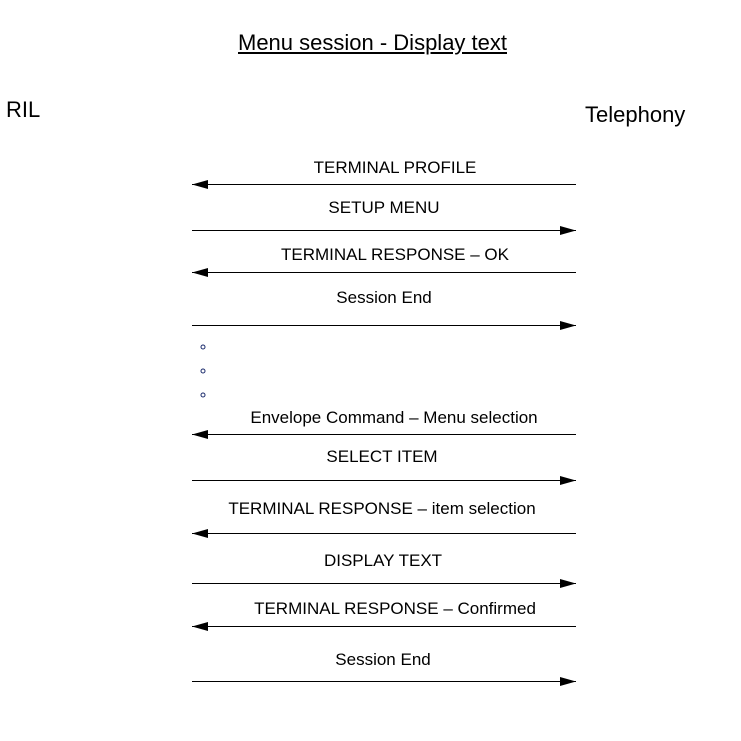  Describe the element at coordinates (395, 608) in the screenshot. I see `message-label: TERMINAL RESPONSE – Confirmed` at that location.